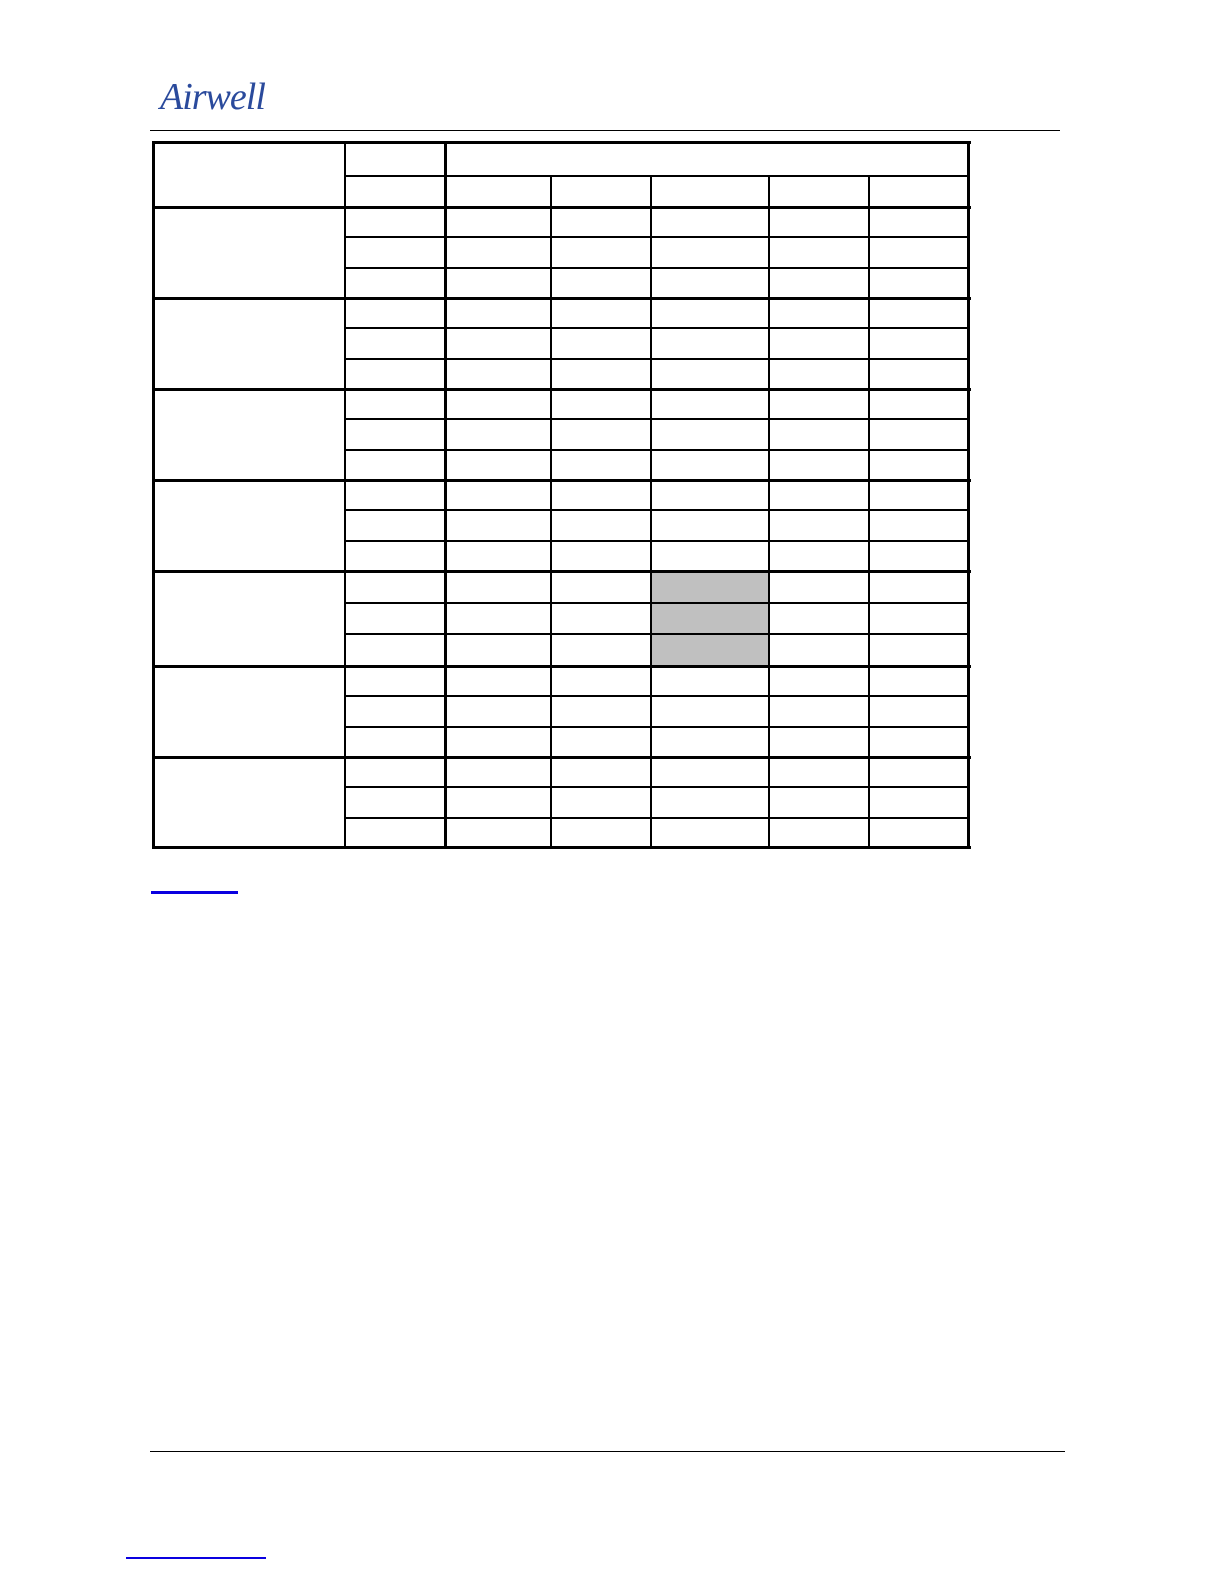 The height and width of the screenshot is (1584, 1224). What do you see at coordinates (710, 618) in the screenshot?
I see `shaded-cell` at bounding box center [710, 618].